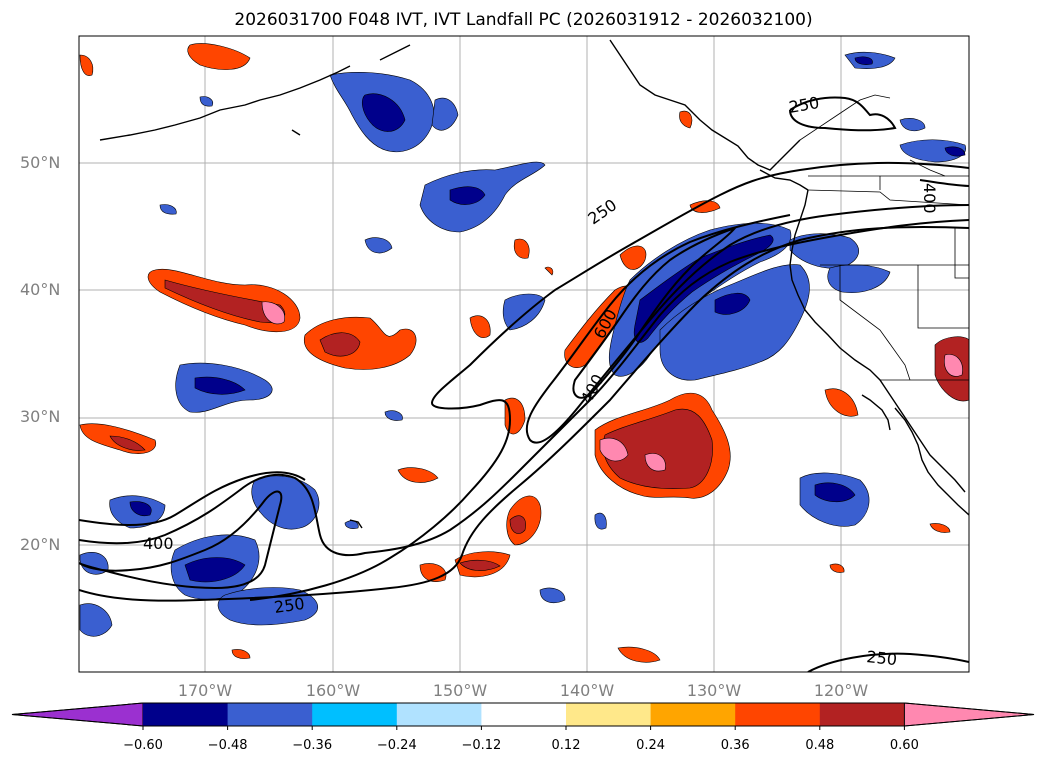 The image size is (1047, 765). I want to click on colorbar-tick-label: 0.24, so click(651, 745).